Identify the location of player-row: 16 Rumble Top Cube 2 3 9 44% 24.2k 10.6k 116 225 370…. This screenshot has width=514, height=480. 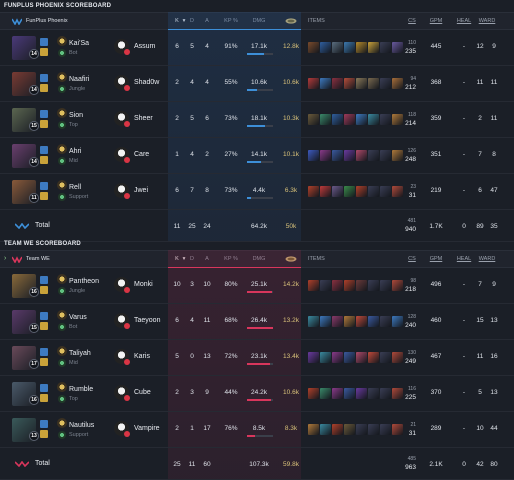
(257, 394).